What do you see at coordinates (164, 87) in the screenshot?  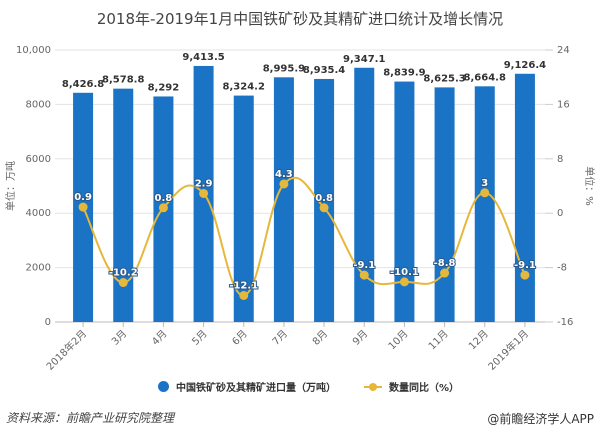 I see `bar-value-label: 8,292` at bounding box center [164, 87].